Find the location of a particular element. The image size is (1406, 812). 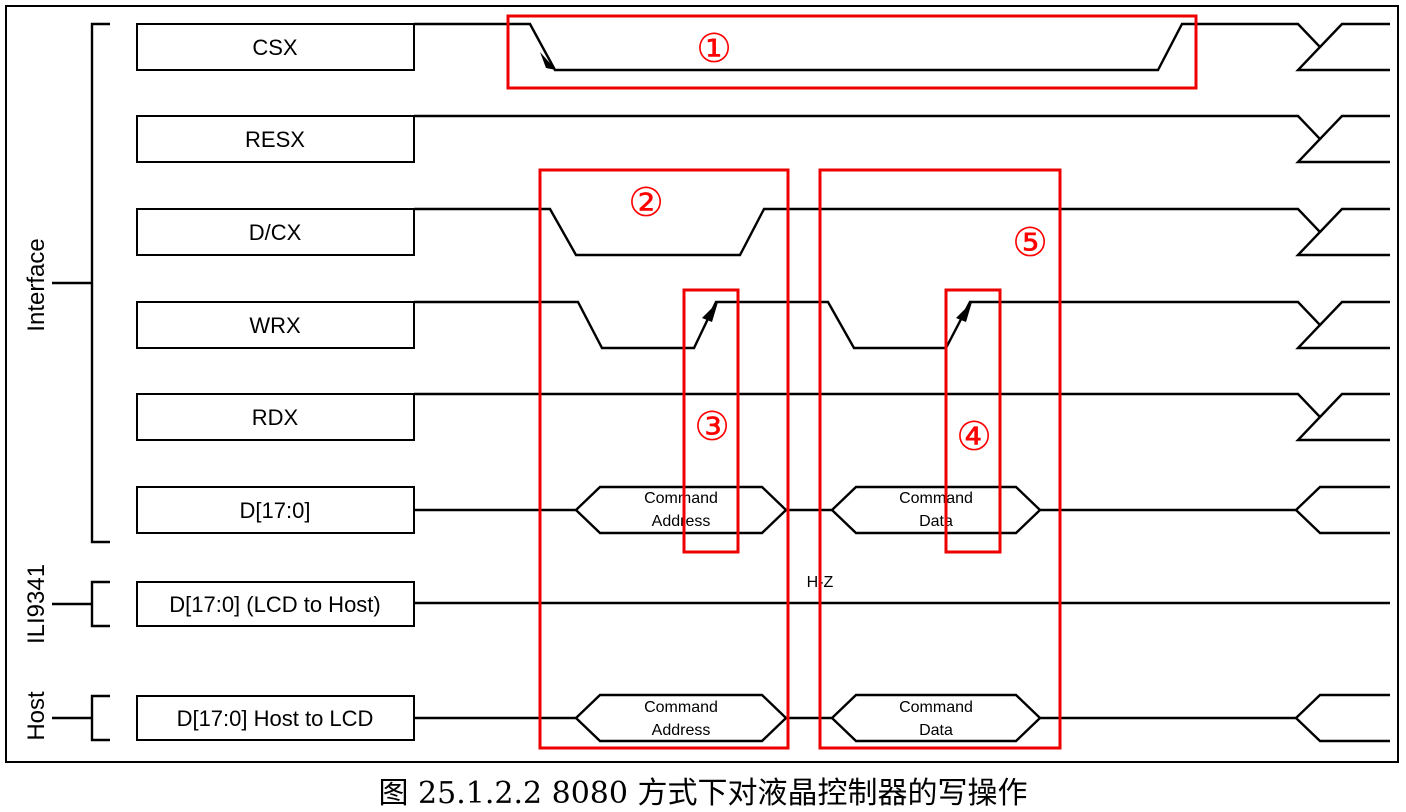

host-bracket is located at coordinates (81, 718).